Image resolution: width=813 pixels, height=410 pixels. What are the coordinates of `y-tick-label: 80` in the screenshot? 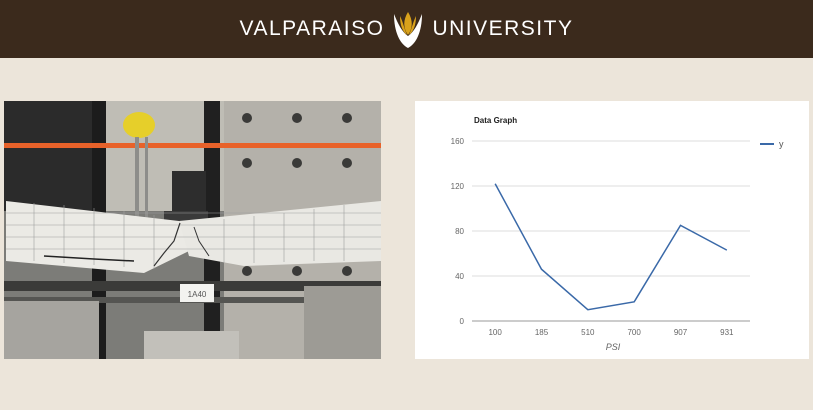 It's located at (459, 231).